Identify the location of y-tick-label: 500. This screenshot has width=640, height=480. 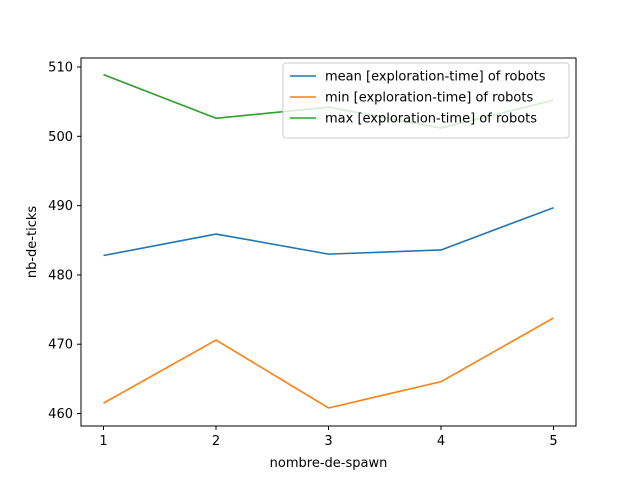
(60, 137).